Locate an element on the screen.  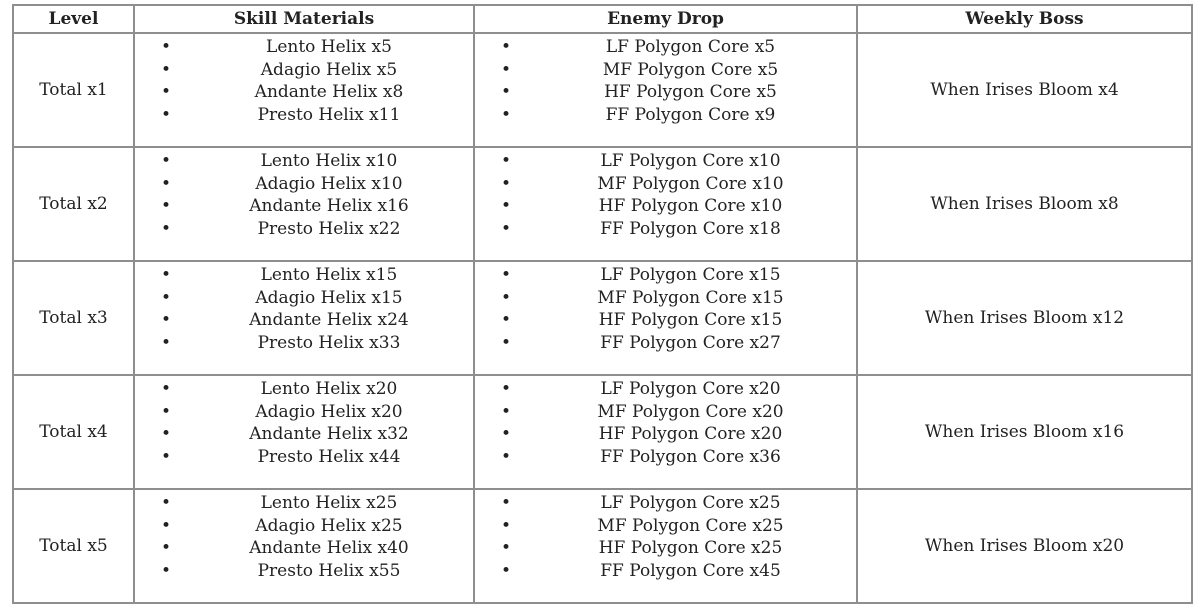
list-item: • HF Polygon Core x5 is located at coordinates (678, 92).